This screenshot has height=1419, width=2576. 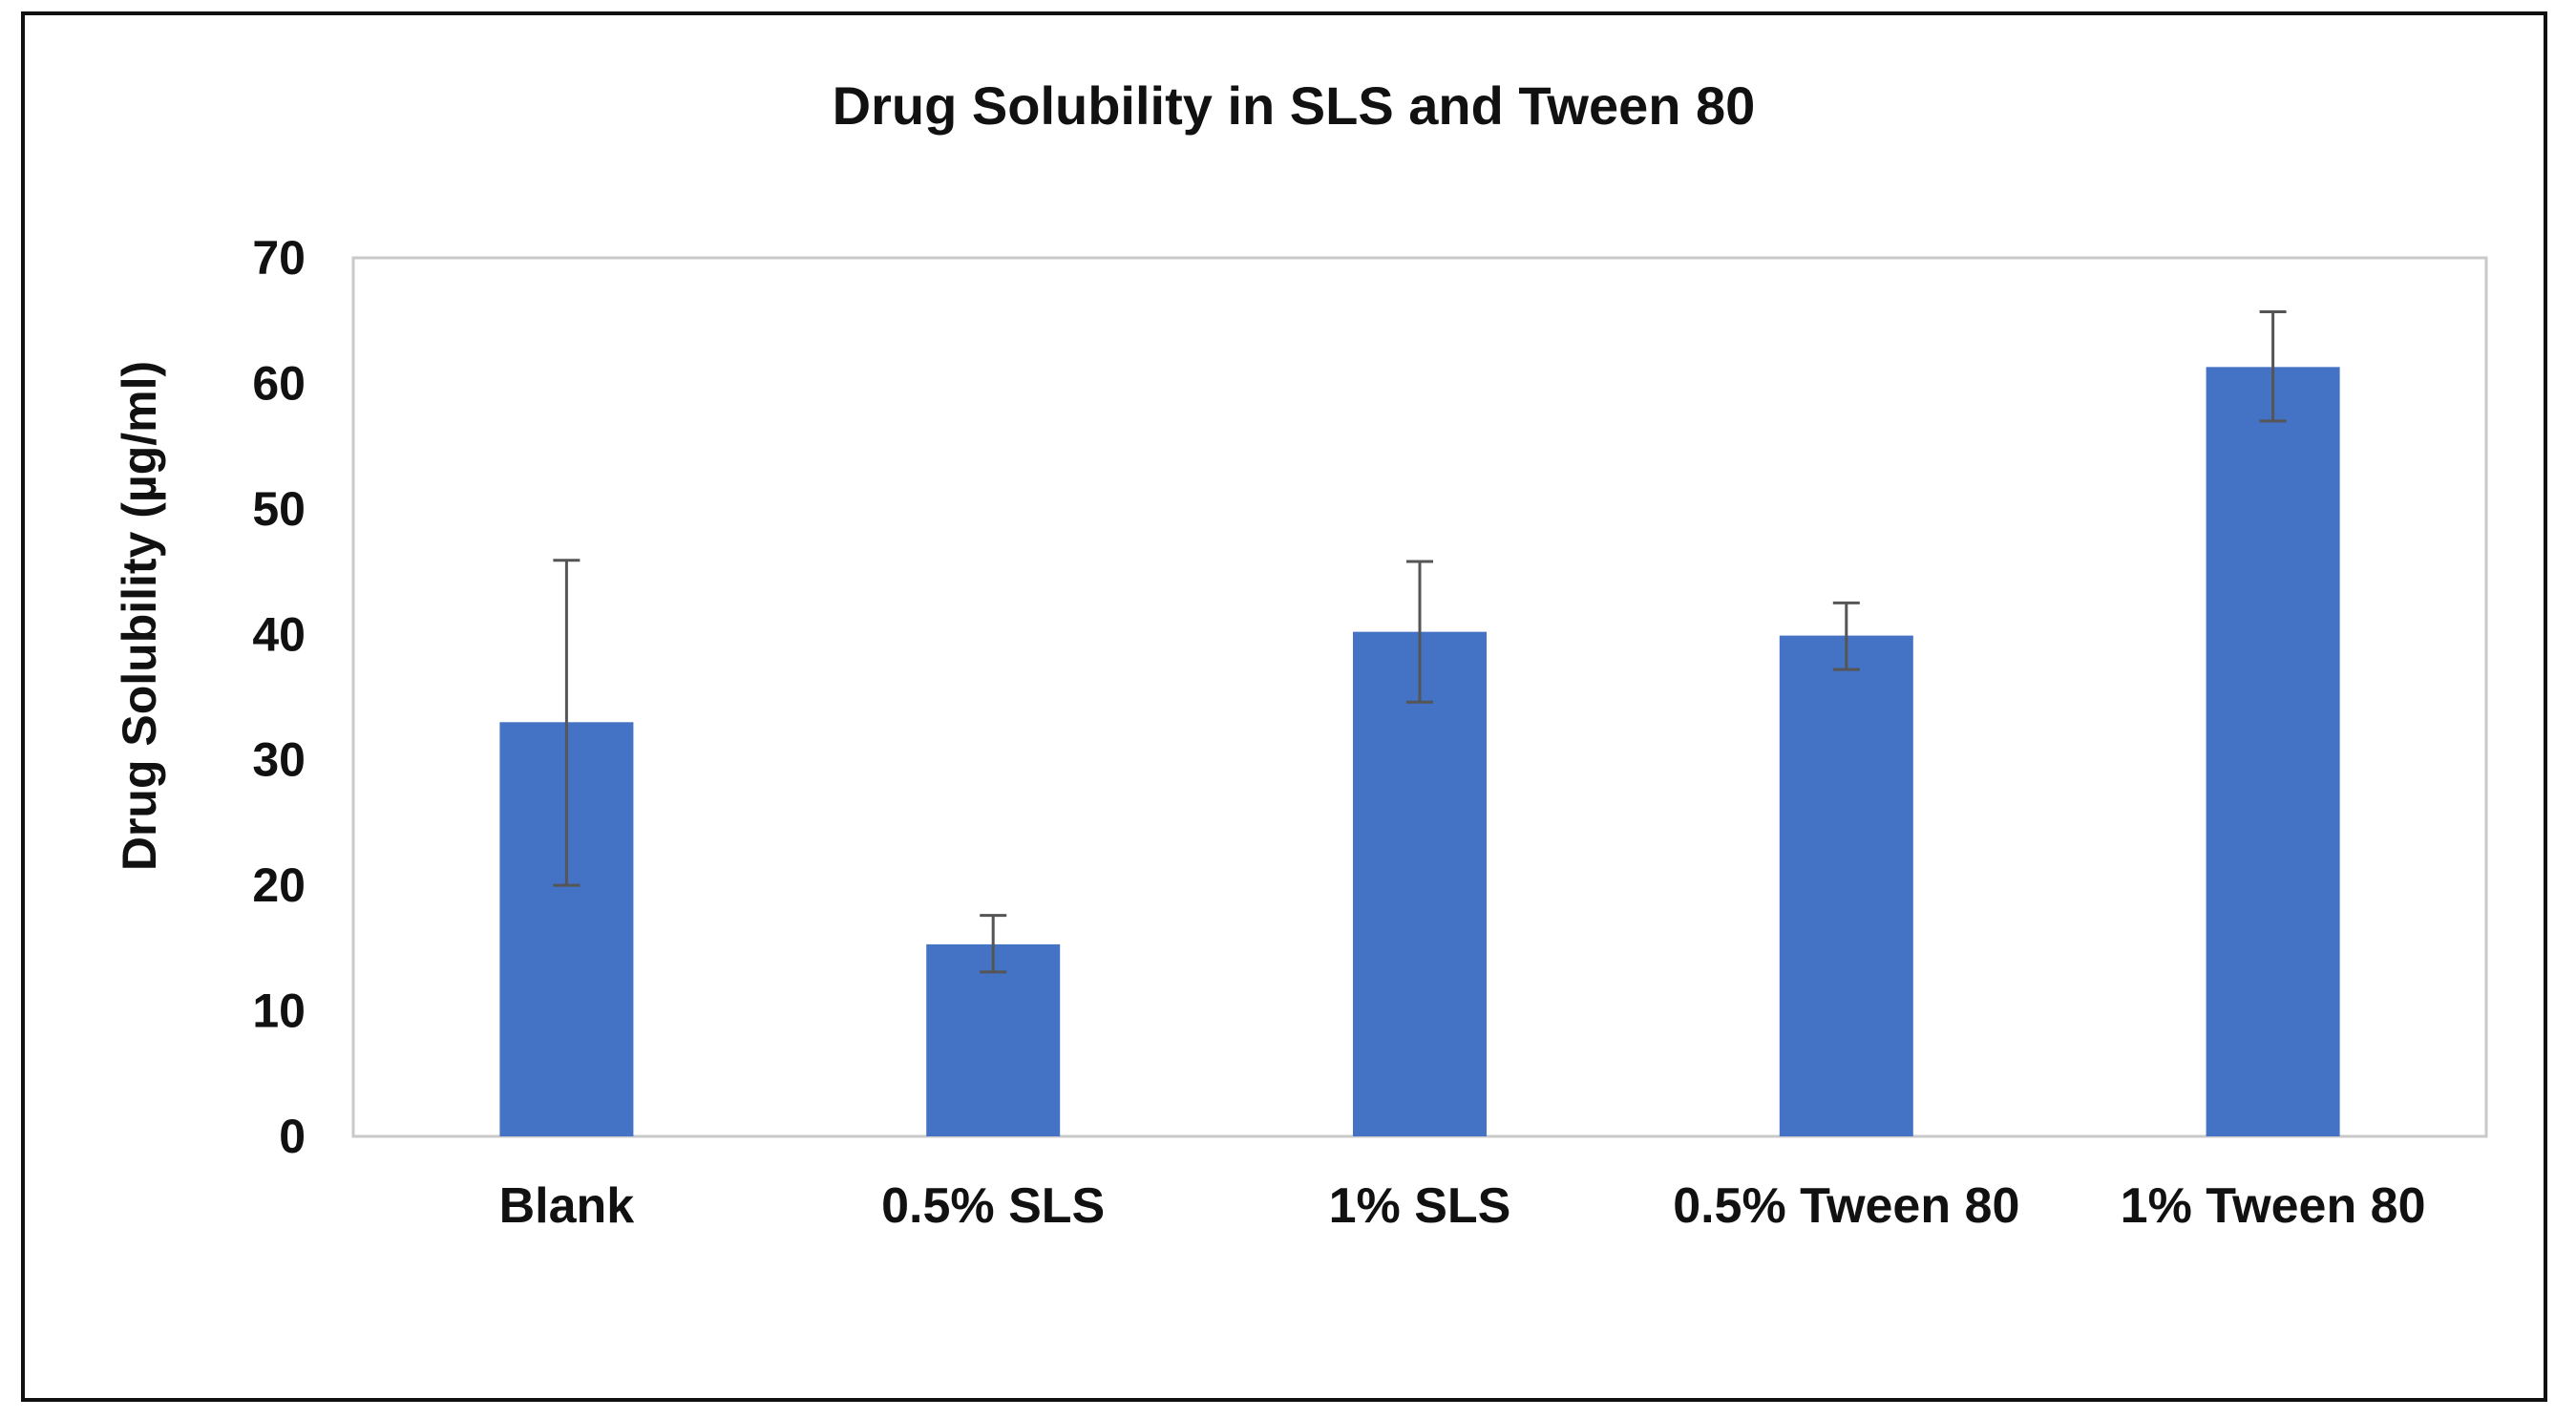 What do you see at coordinates (279, 697) in the screenshot?
I see `y-axis-ticks: 0 10 20 30 40 50 60 70` at bounding box center [279, 697].